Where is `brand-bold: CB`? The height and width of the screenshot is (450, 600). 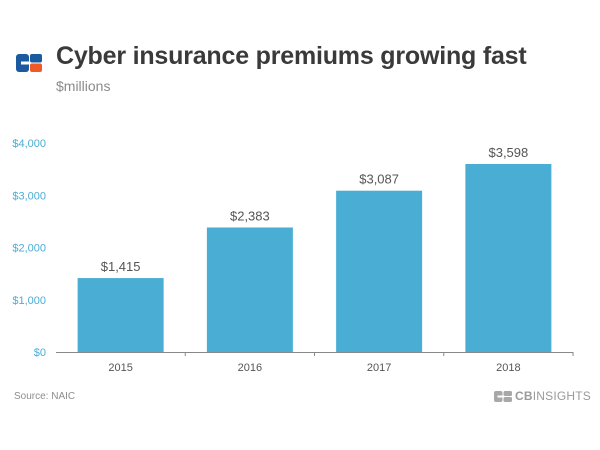
brand-bold: CB is located at coordinates (524, 396).